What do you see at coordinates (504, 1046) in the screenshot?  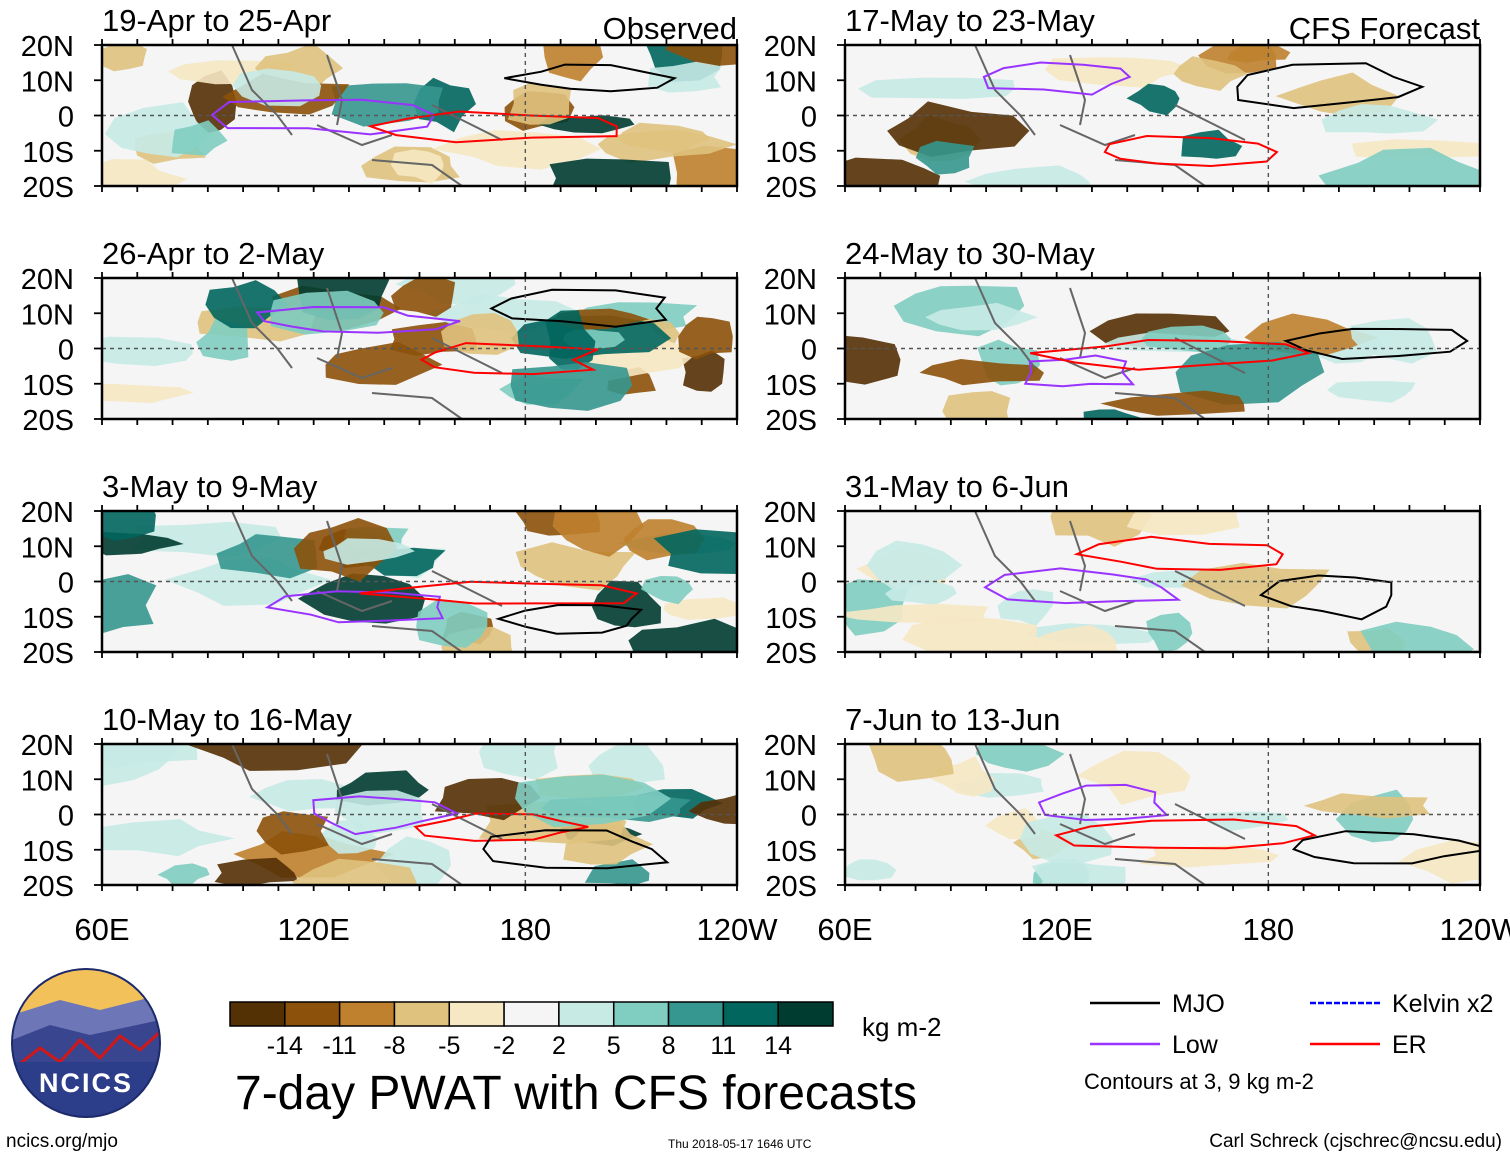 I see `colorbar-tick-label: -2` at bounding box center [504, 1046].